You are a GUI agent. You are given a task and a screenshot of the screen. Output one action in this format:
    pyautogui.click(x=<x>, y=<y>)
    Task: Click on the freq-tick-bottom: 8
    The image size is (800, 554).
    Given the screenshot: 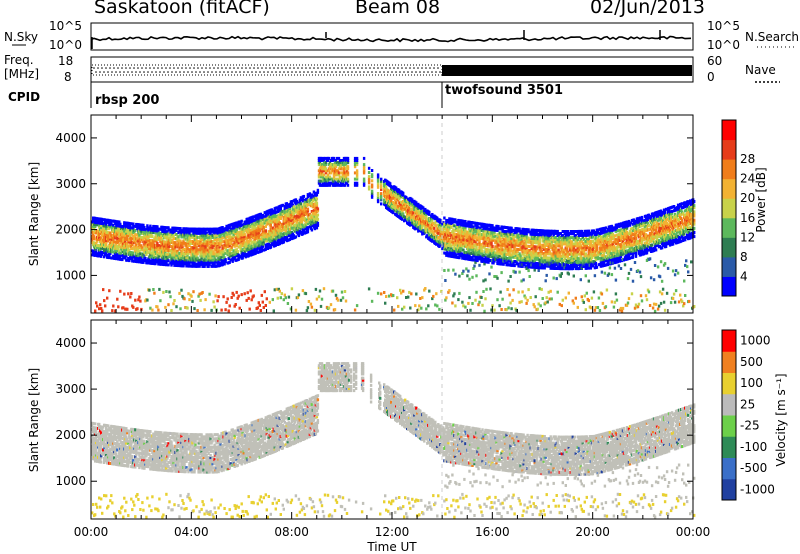 What is the action you would take?
    pyautogui.click(x=68, y=77)
    